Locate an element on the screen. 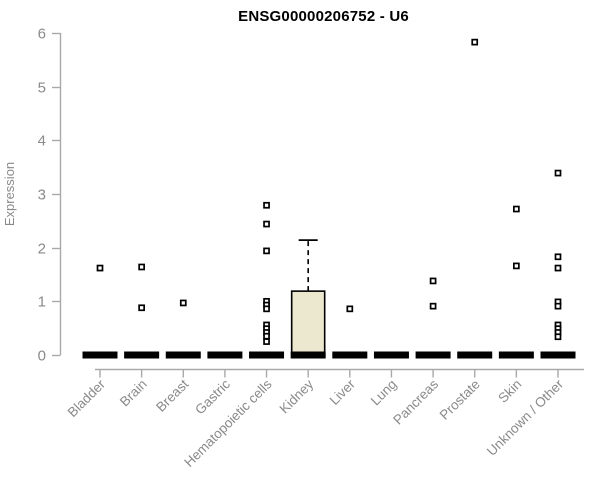 Image resolution: width=600 pixels, height=500 pixels. x-axis-category-label: Gastric is located at coordinates (212, 396).